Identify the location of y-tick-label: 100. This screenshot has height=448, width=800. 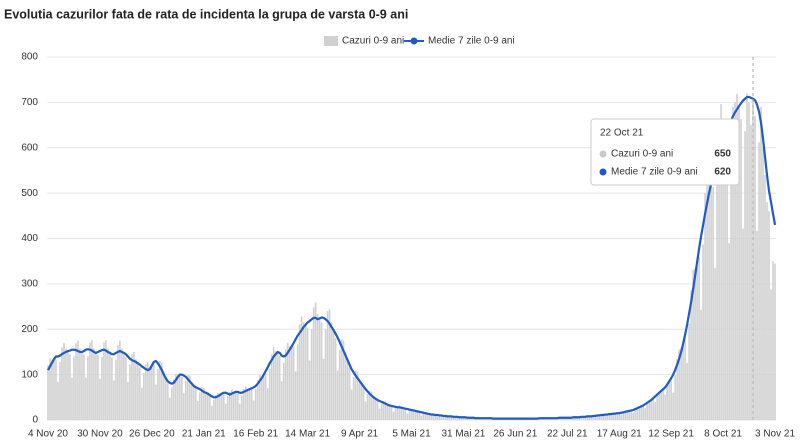
(29, 374).